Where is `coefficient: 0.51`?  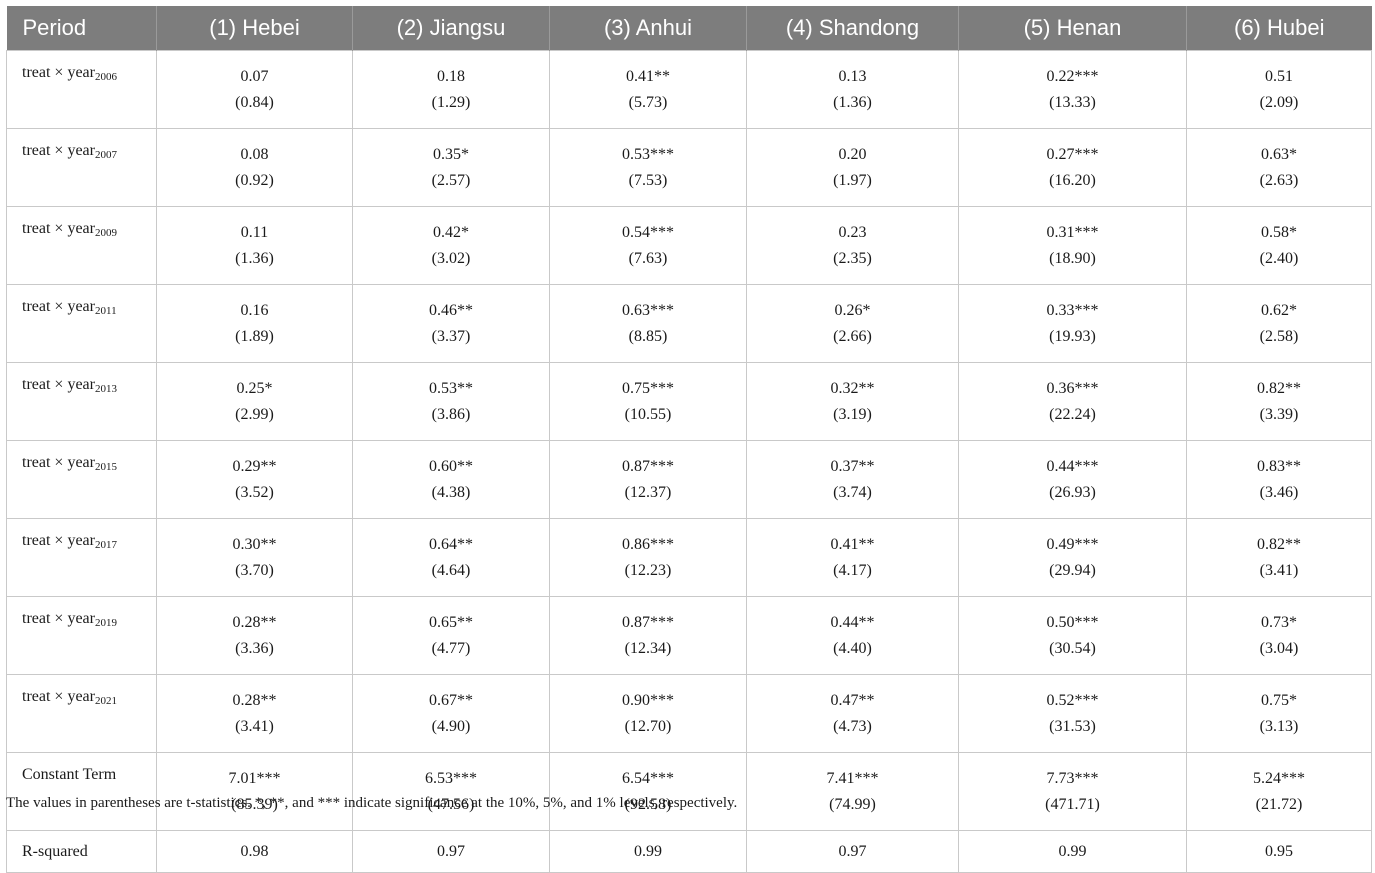
coefficient: 0.51 is located at coordinates (1279, 76).